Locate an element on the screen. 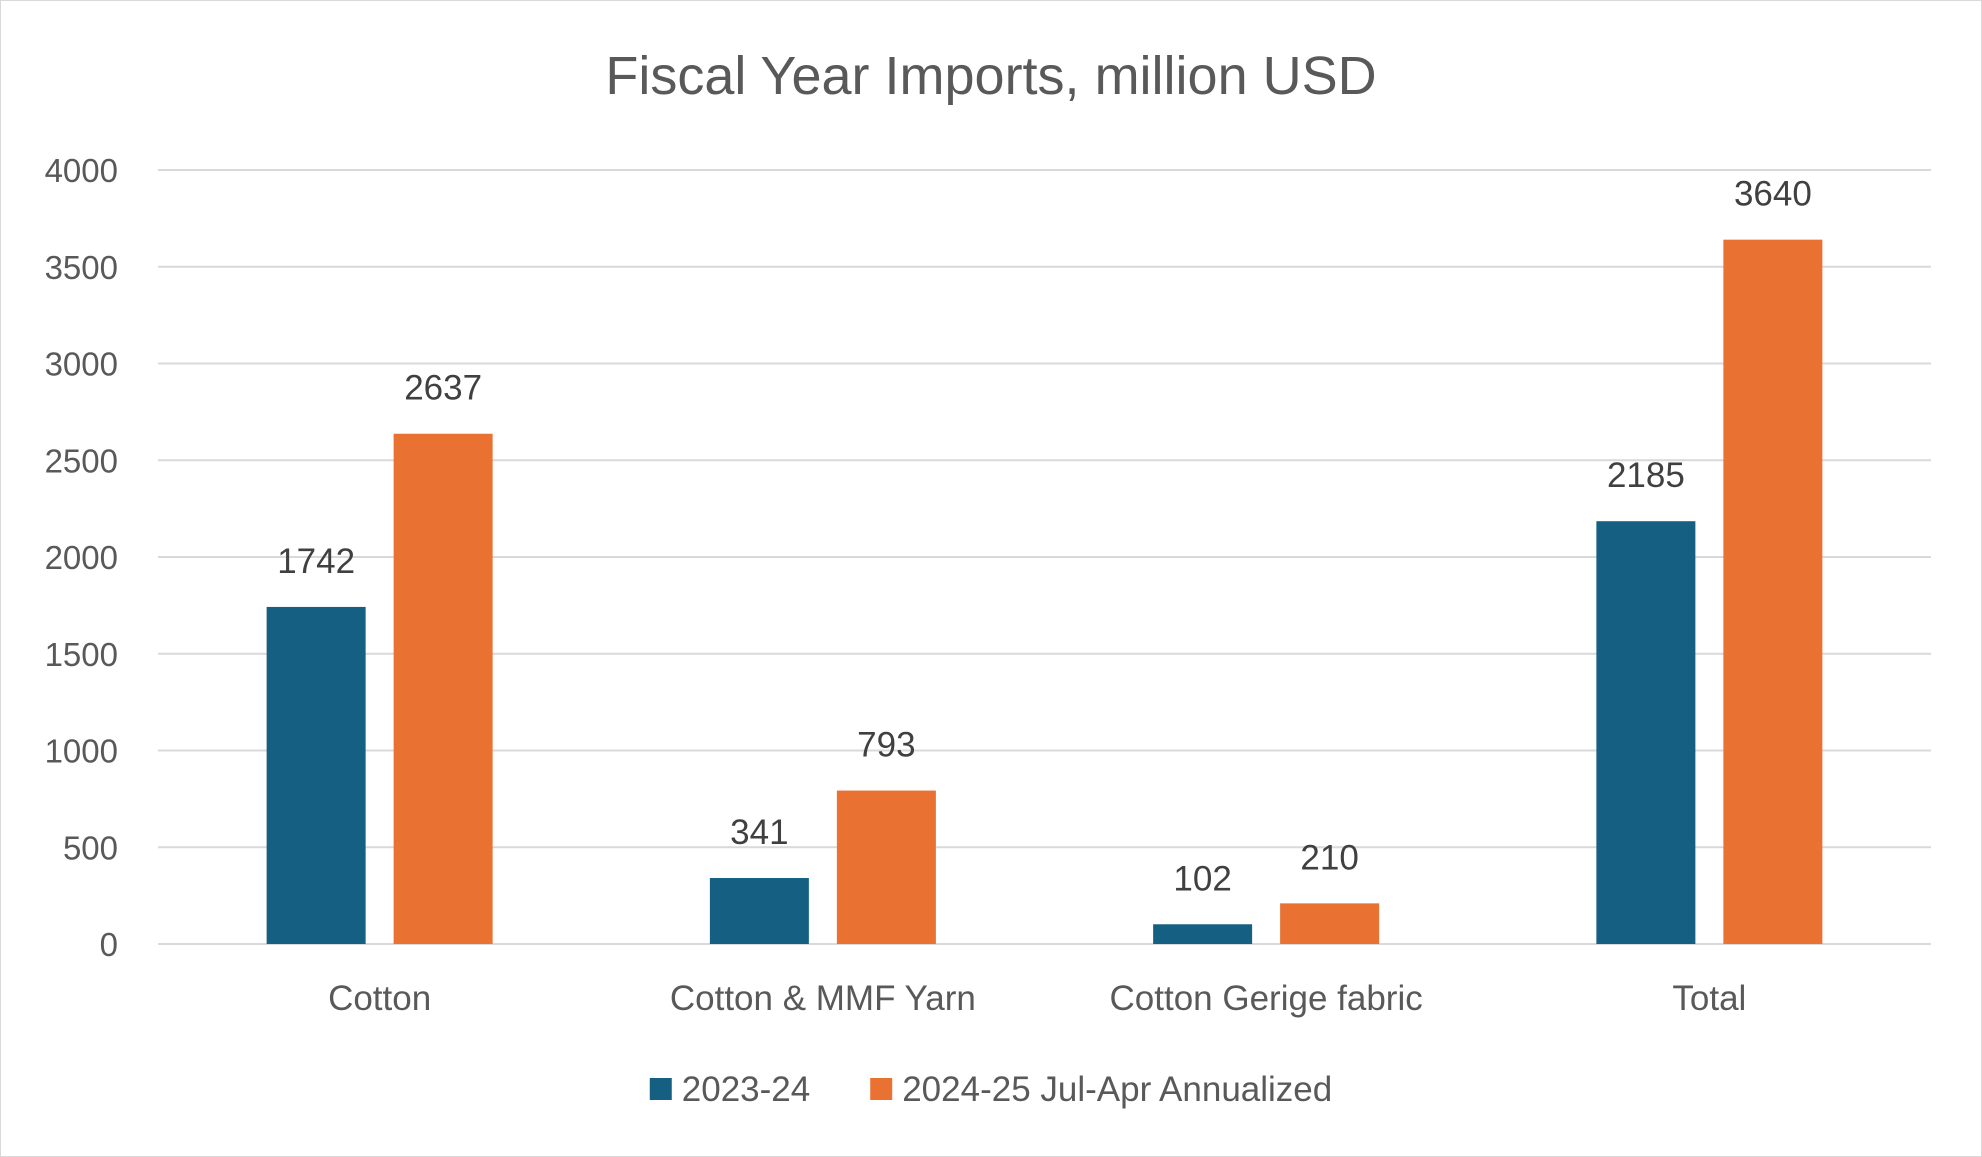 This screenshot has width=1982, height=1157. y-tick-label: 3500 is located at coordinates (81, 267).